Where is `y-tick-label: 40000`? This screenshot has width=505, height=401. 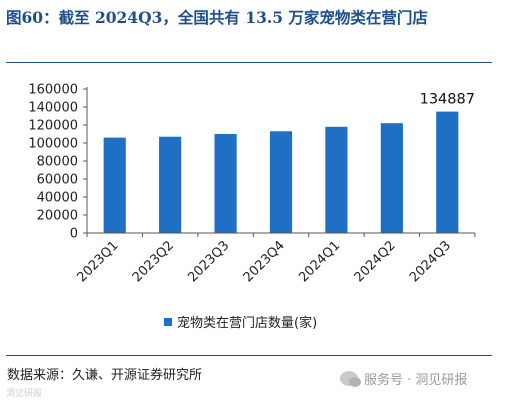
y-tick-label: 40000 is located at coordinates (57, 198).